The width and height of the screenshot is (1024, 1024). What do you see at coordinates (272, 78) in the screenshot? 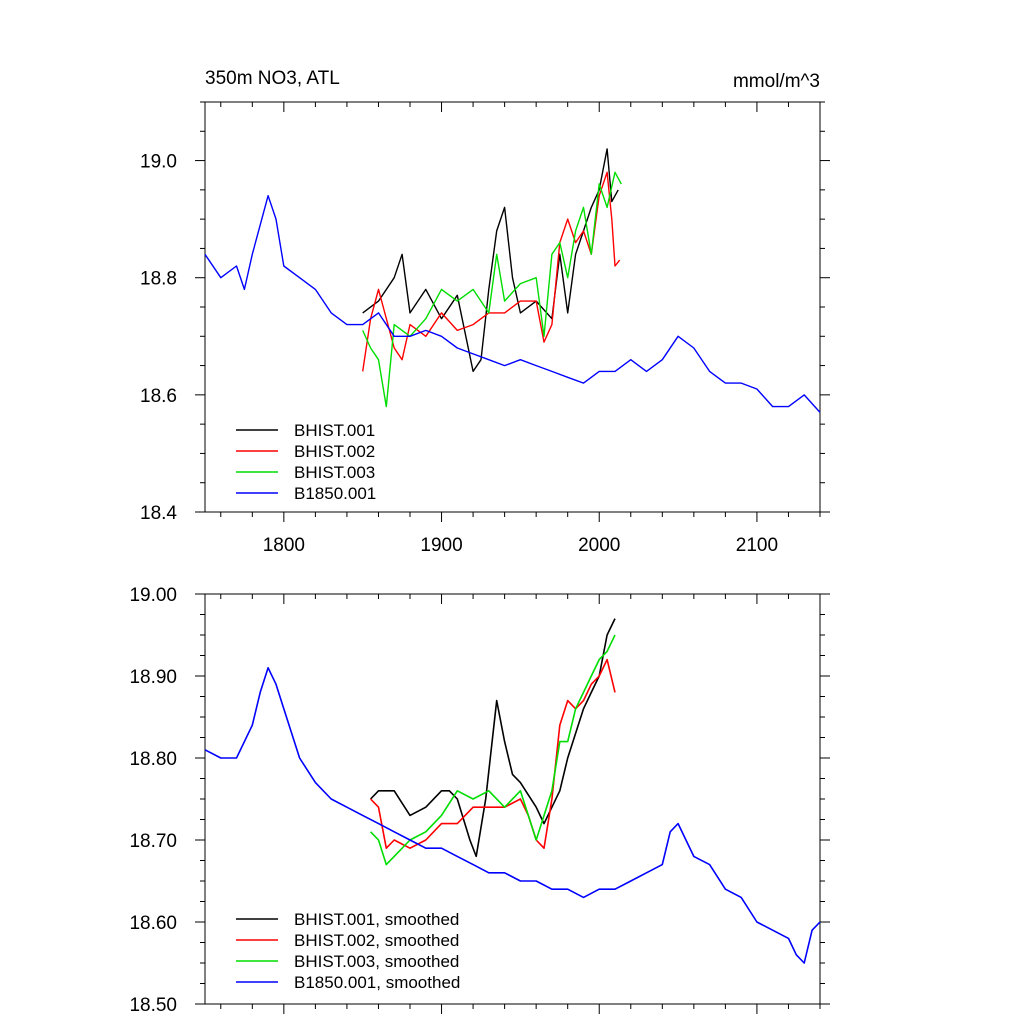
I see `chart-title: 350m NO3, ATL` at bounding box center [272, 78].